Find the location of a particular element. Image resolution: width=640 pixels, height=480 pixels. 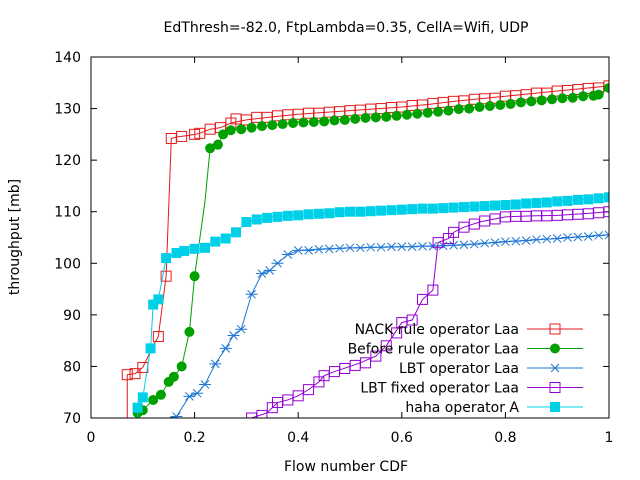

y-tick-label: 130 is located at coordinates (67, 110).